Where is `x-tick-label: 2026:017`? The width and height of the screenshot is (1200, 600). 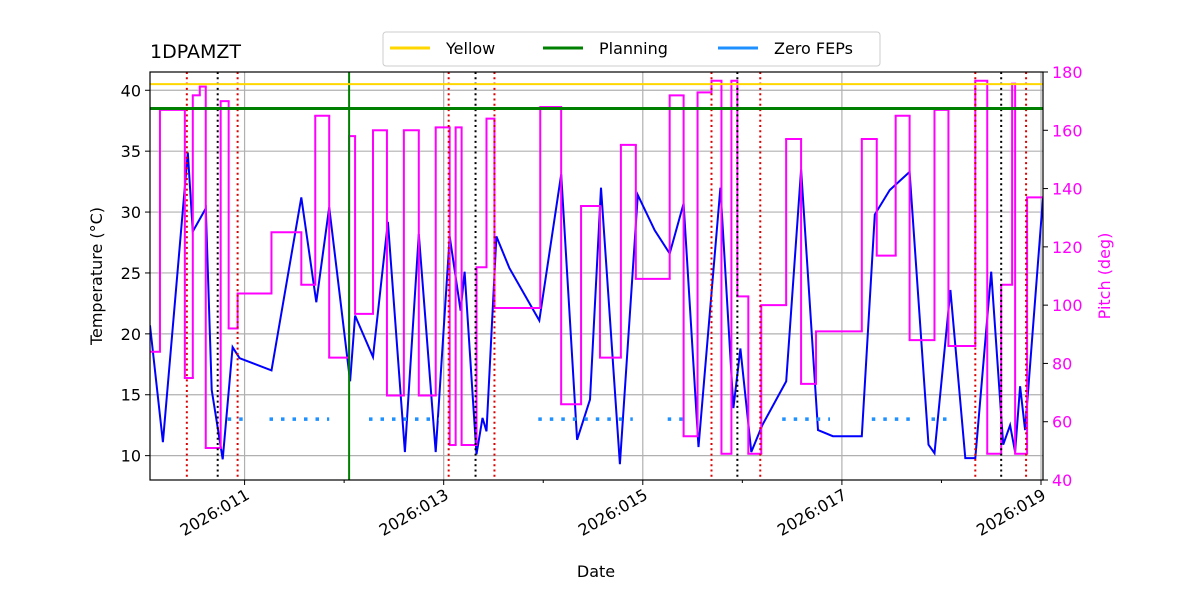 x-tick-label: 2026:017 is located at coordinates (812, 512).